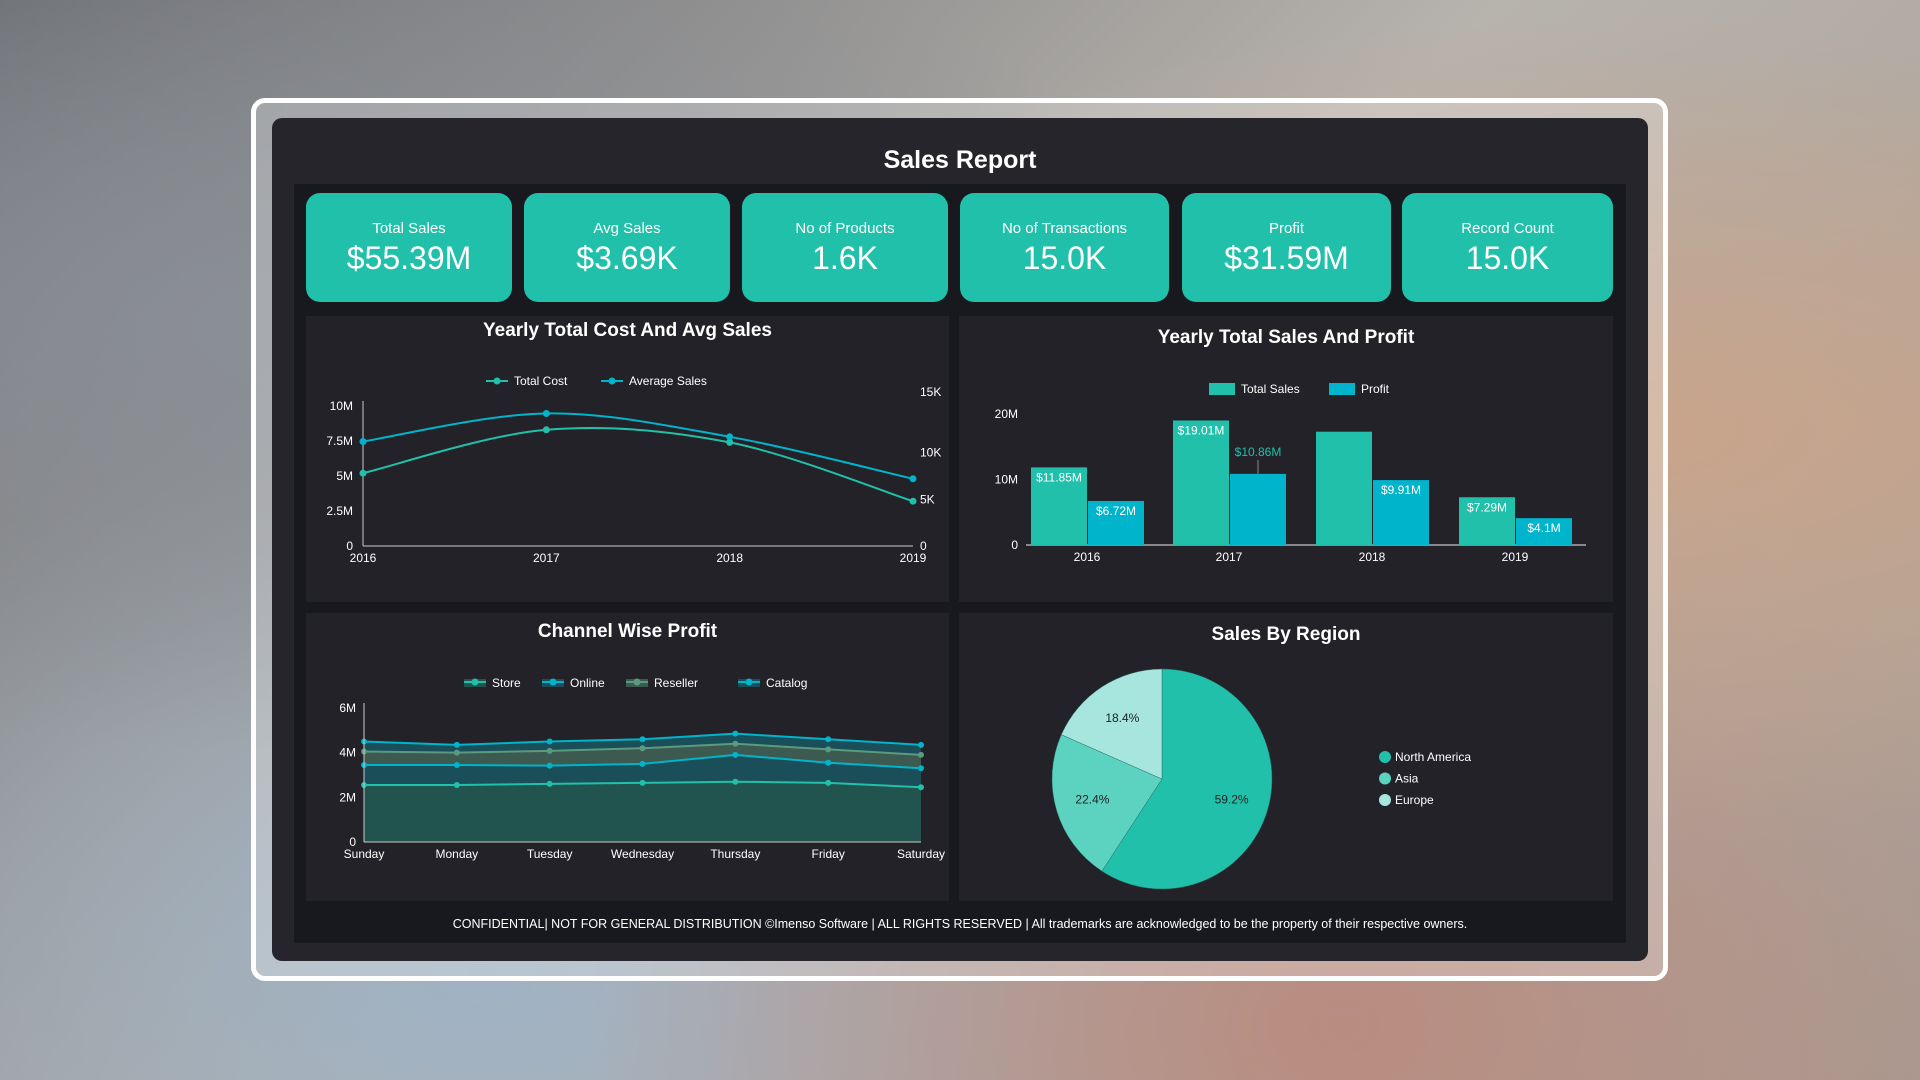  I want to click on slice-label: 18.4%, so click(1122, 718).